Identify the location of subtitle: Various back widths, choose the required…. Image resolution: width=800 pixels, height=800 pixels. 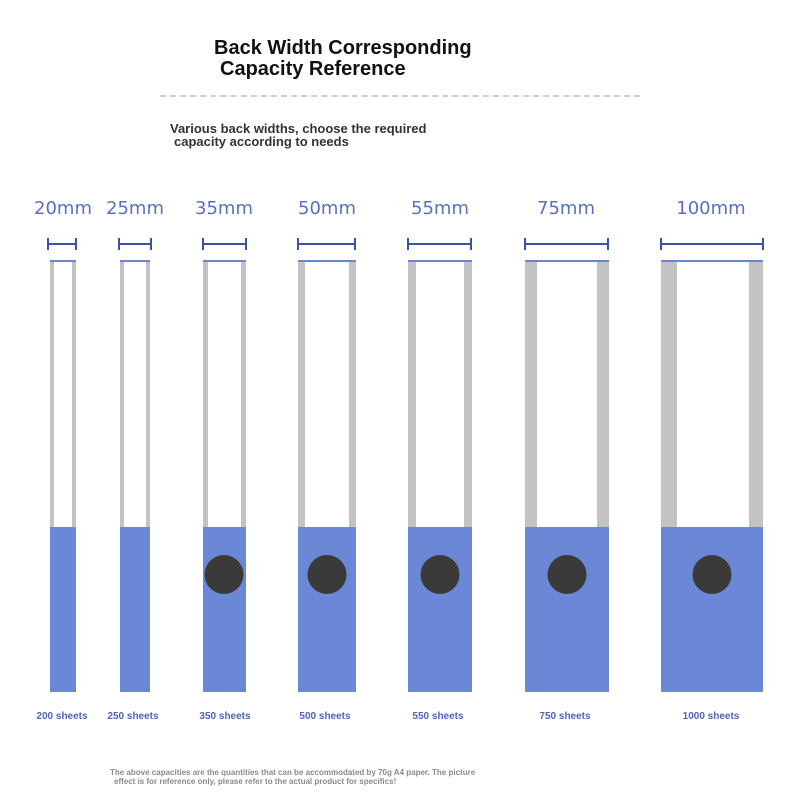
(320, 135).